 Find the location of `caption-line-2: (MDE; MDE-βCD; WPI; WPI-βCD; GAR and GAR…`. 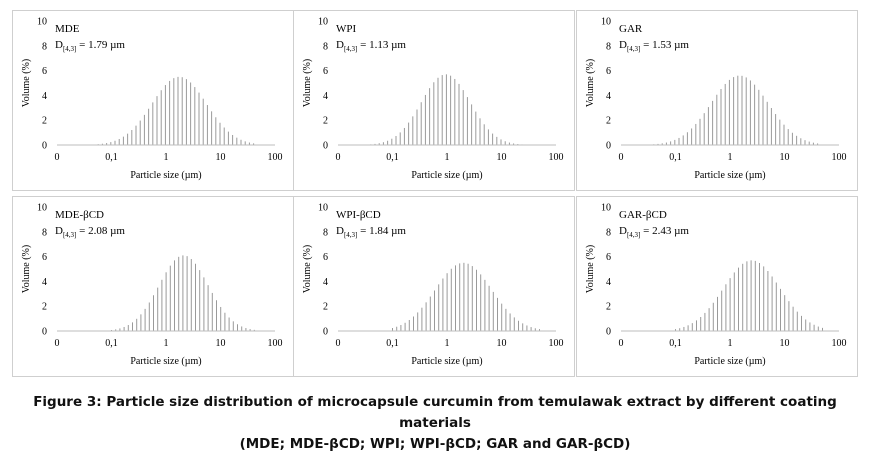

caption-line-2: (MDE; MDE-βCD; WPI; WPI-βCD; GAR and GAR… is located at coordinates (435, 444).